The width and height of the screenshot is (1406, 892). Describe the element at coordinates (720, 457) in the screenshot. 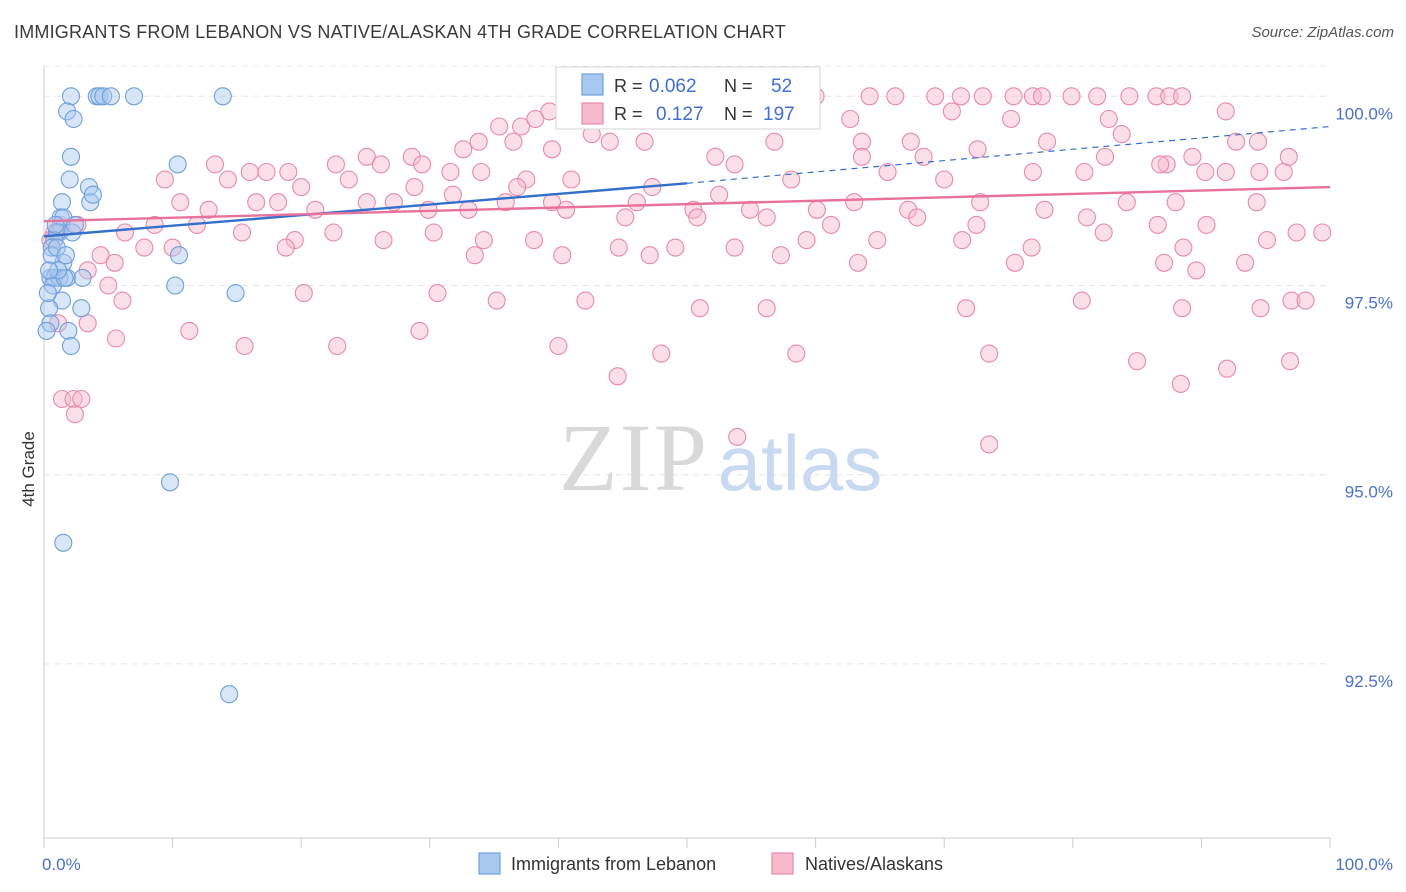

I see `watermark: ZIP atlas` at that location.